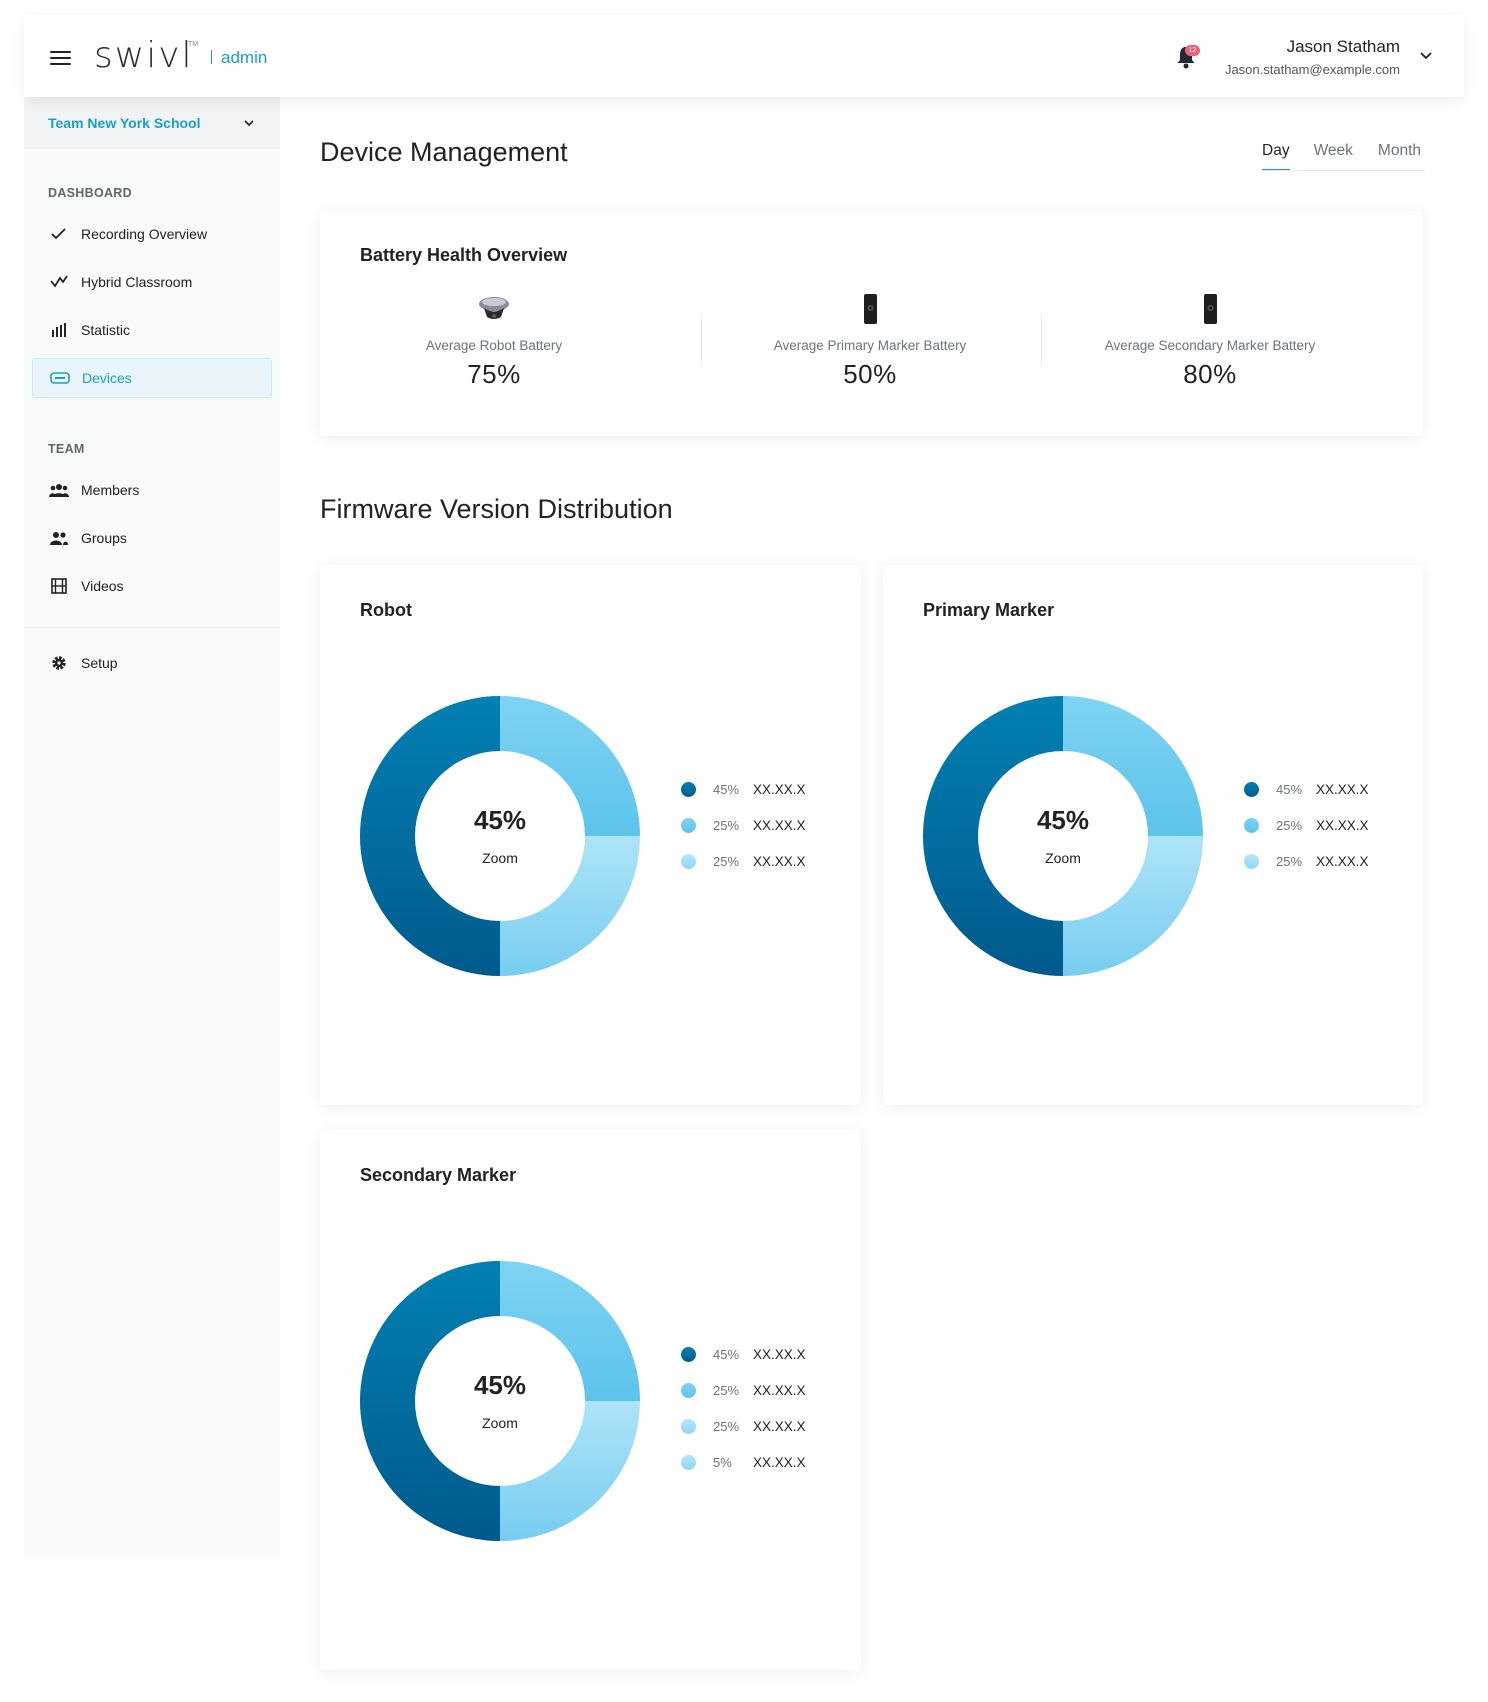 The width and height of the screenshot is (1488, 1702). What do you see at coordinates (1312, 69) in the screenshot?
I see `user-email: Jason.statham@example.com` at bounding box center [1312, 69].